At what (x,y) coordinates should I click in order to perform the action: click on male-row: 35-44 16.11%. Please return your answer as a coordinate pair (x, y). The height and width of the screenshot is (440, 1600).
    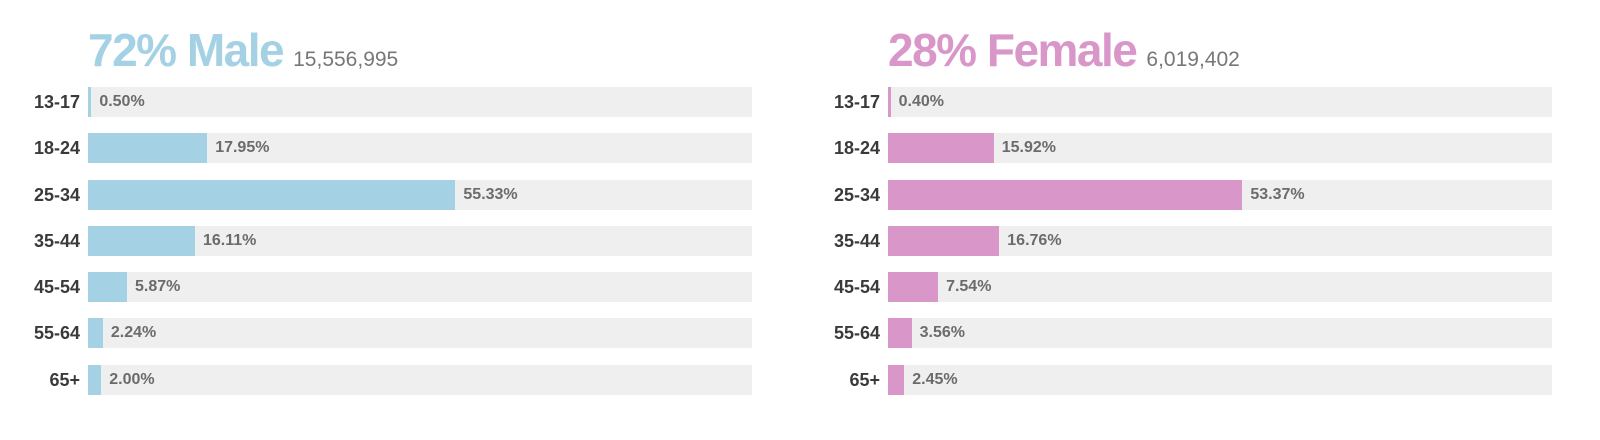
    Looking at the image, I should click on (390, 240).